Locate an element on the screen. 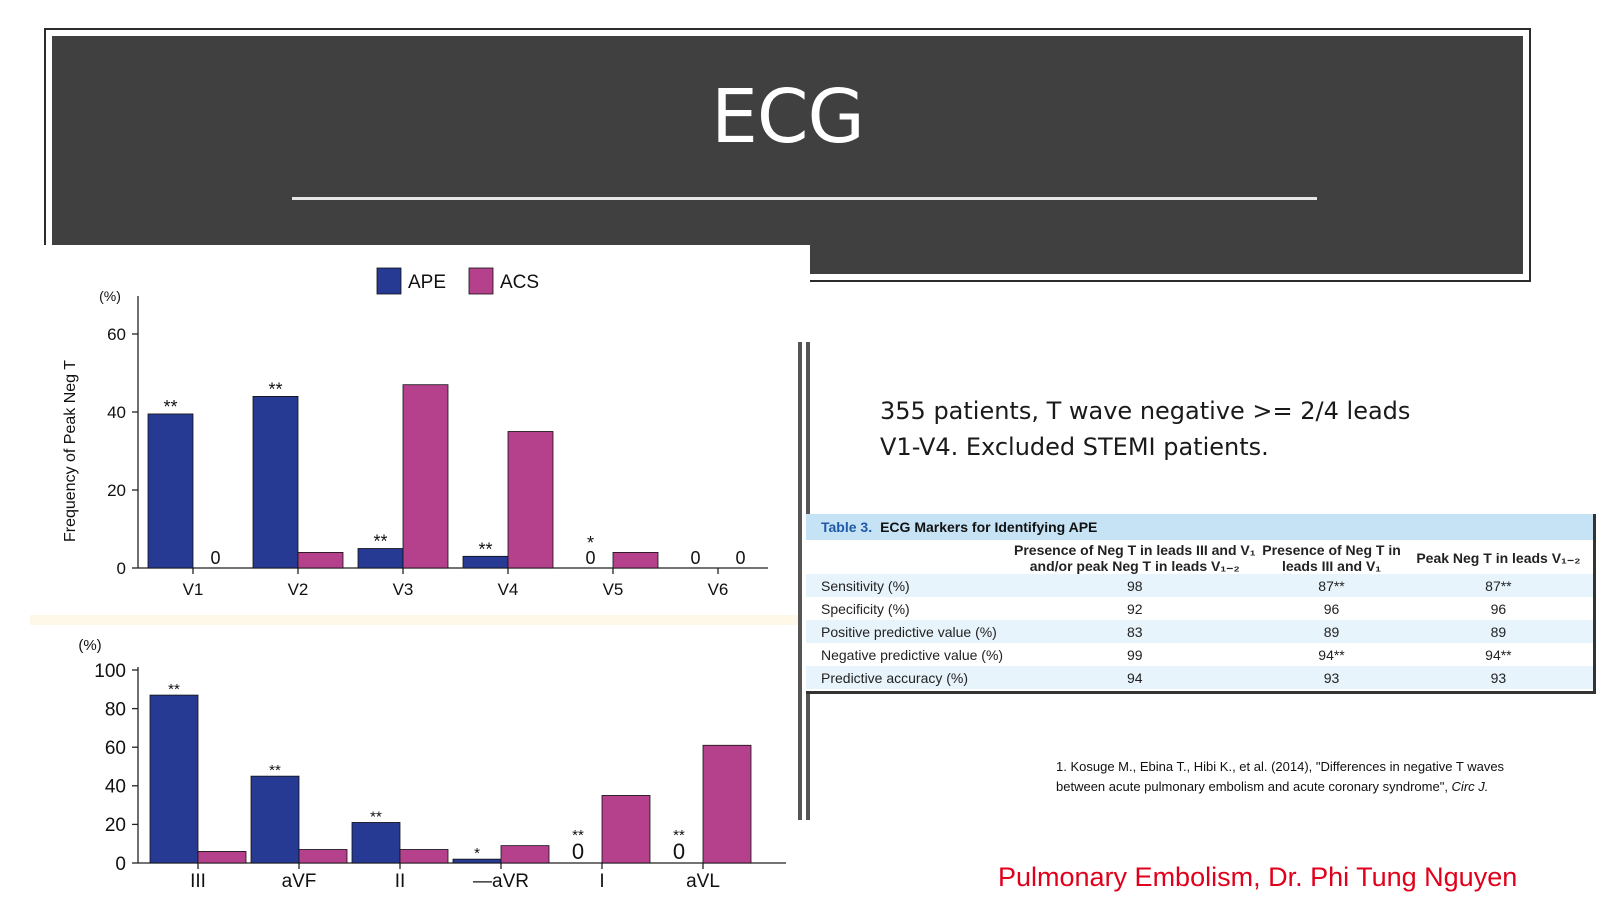 The image size is (1600, 900). column-header is located at coordinates (908, 557).